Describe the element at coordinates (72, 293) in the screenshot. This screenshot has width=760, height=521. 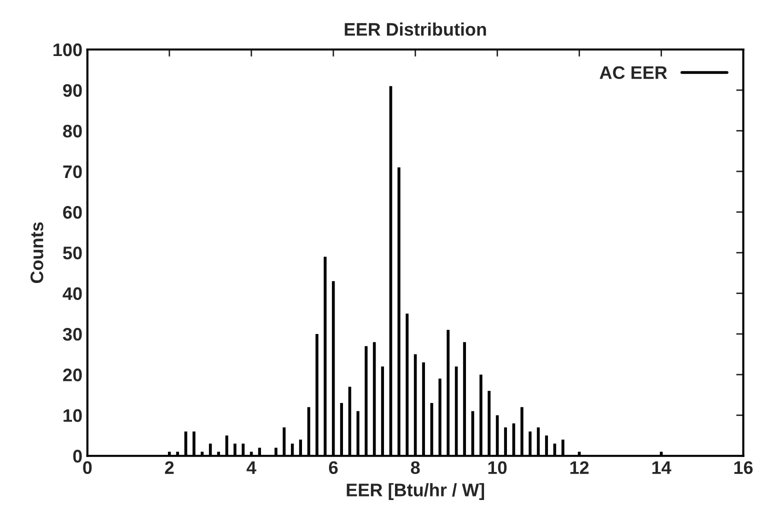
I see `y-tick-label: 40` at that location.